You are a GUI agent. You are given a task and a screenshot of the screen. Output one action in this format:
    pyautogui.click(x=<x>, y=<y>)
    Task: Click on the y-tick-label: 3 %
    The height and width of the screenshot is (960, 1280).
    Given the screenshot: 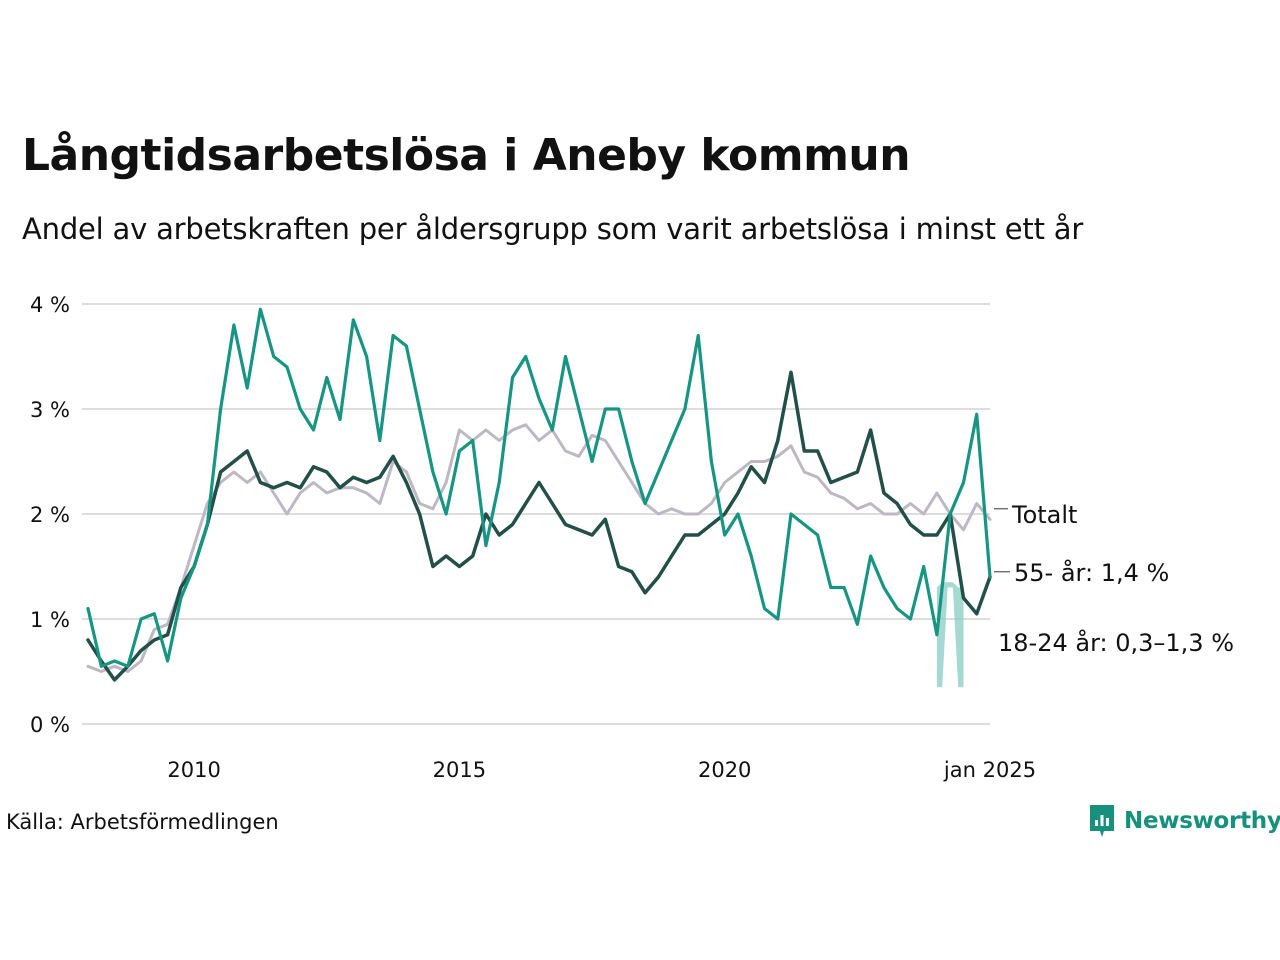 What is the action you would take?
    pyautogui.click(x=50, y=410)
    